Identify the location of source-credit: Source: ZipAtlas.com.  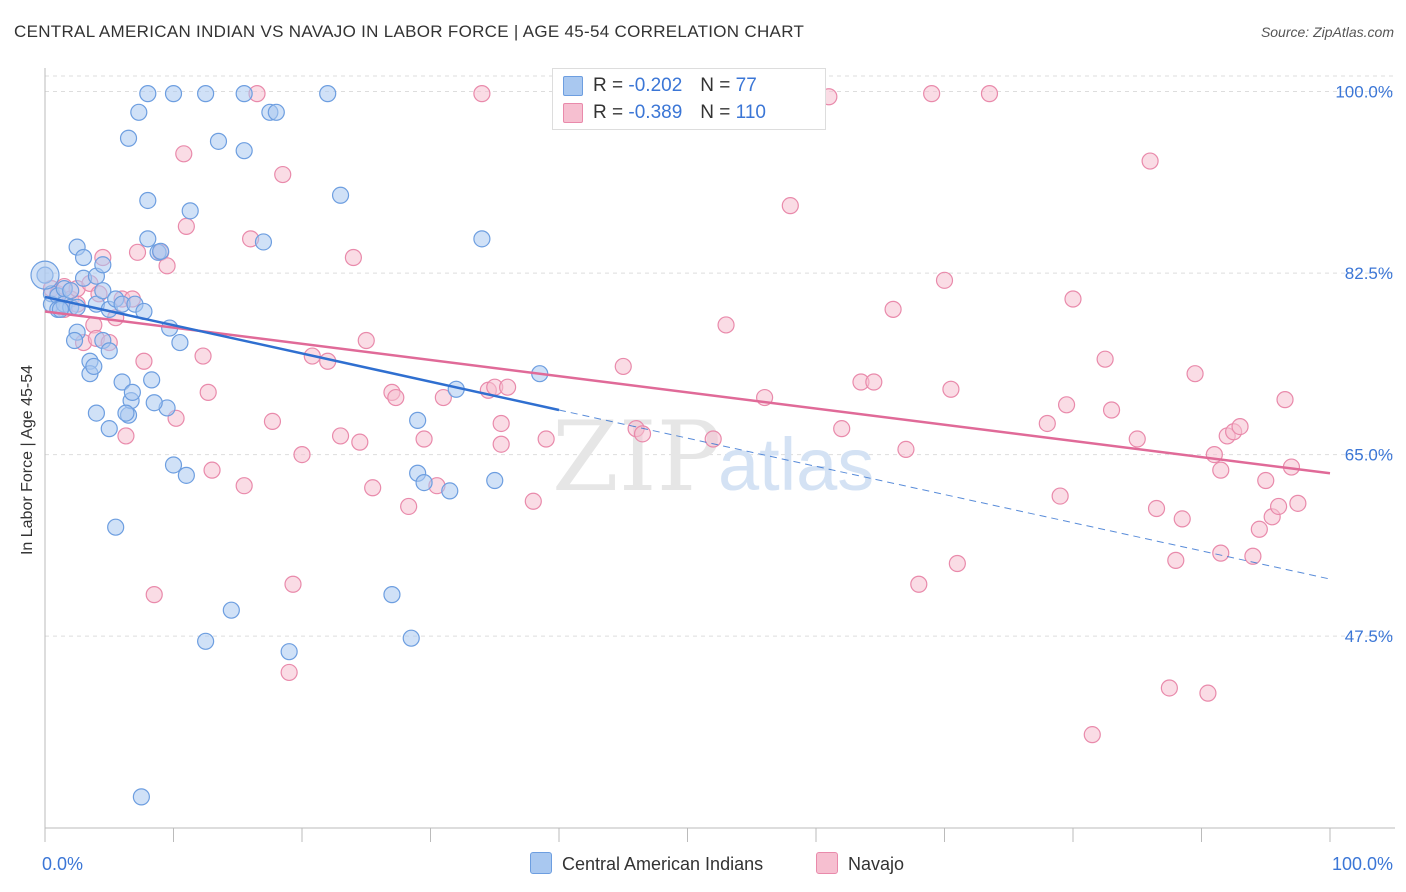
(1327, 32).